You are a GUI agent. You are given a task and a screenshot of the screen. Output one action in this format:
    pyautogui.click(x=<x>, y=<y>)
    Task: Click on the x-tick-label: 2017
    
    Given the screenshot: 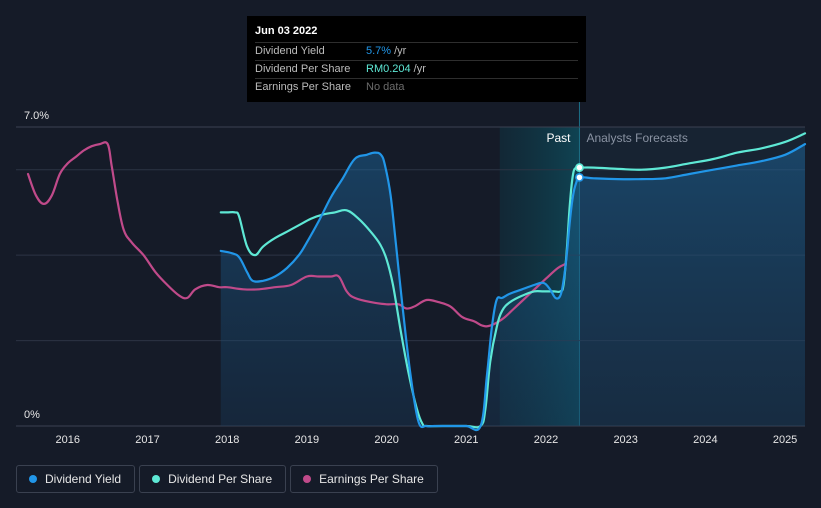 What is the action you would take?
    pyautogui.click(x=147, y=440)
    